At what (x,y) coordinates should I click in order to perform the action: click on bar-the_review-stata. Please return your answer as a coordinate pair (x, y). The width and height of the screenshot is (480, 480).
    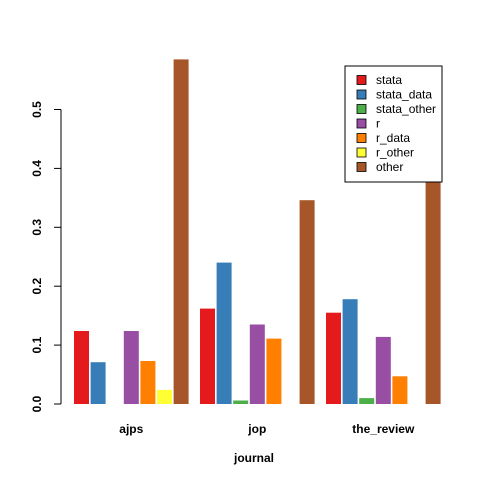
    Looking at the image, I should click on (333, 358).